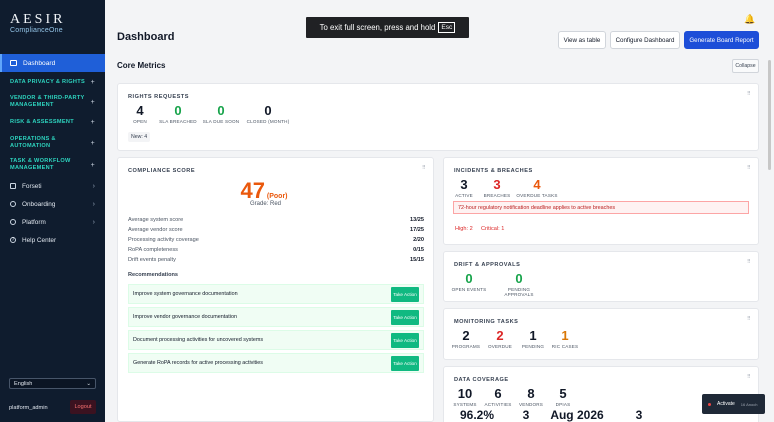 The height and width of the screenshot is (422, 774). What do you see at coordinates (264, 191) in the screenshot?
I see `compliance-score: 47 (Poor)` at bounding box center [264, 191].